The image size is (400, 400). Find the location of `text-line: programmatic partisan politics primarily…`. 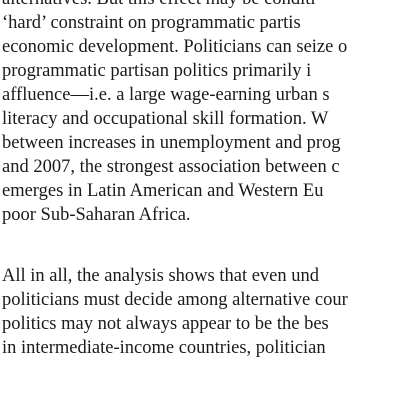

text-line: programmatic partisan politics primarily… is located at coordinates (157, 71).